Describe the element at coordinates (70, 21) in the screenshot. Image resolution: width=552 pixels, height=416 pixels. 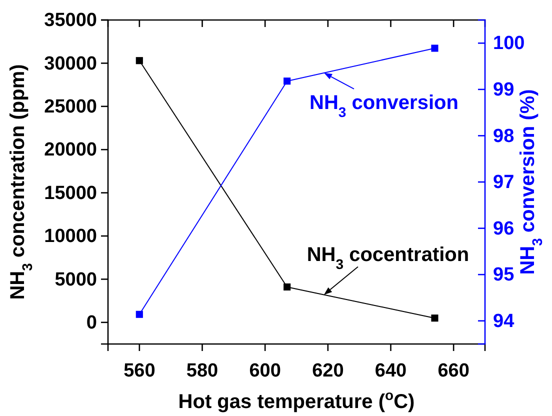
I see `y-tick-label: 35000` at that location.